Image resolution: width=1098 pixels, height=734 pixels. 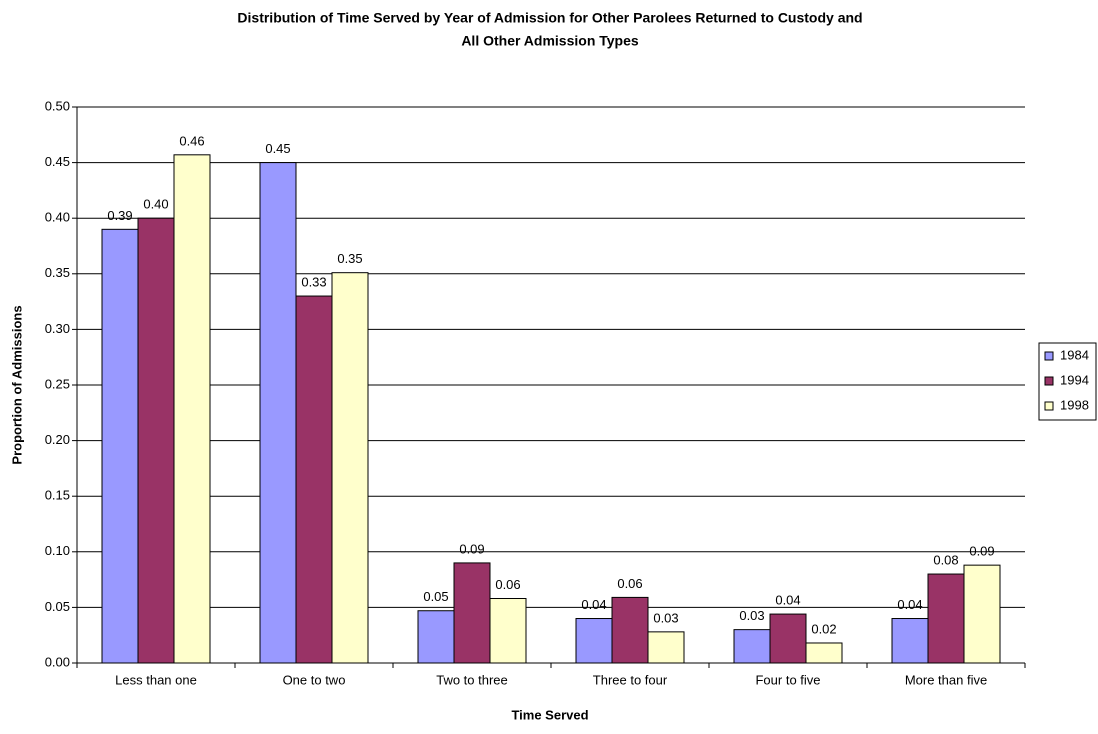 What do you see at coordinates (57, 217) in the screenshot?
I see `y-tick-label: 0.40` at bounding box center [57, 217].